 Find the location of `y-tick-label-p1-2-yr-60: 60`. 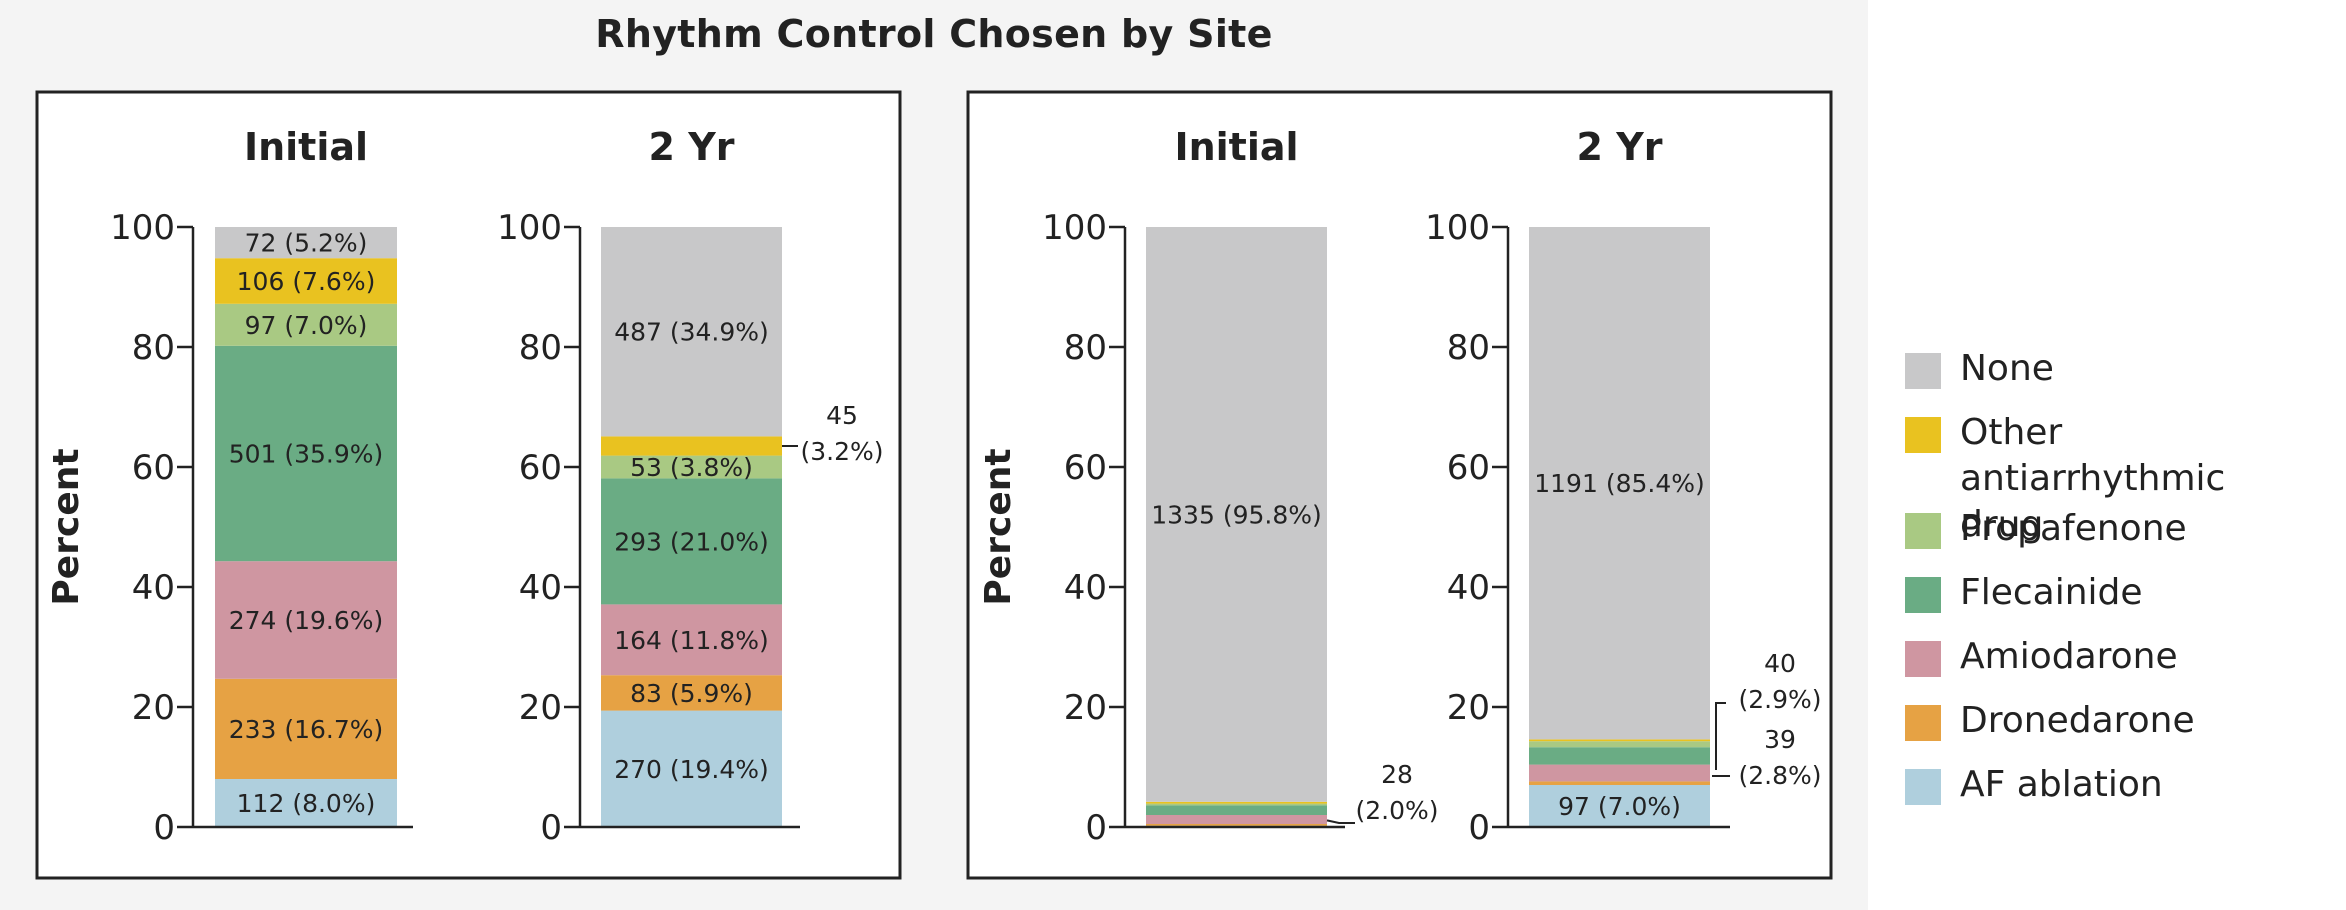

y-tick-label-p1-2-yr-60: 60 is located at coordinates (540, 468).